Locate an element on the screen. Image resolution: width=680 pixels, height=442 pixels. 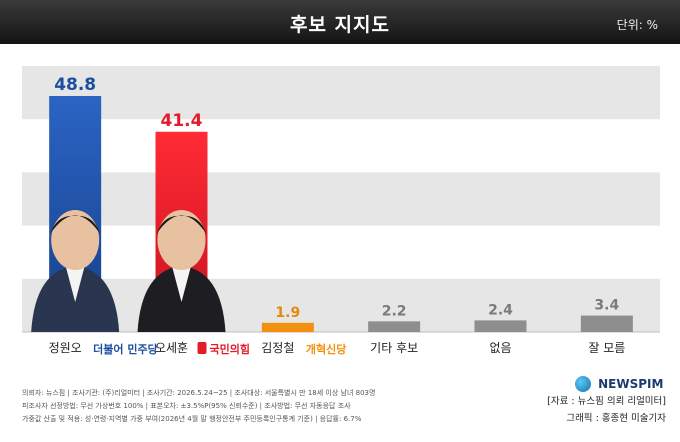
logo-text: NEWSPIM is located at coordinates (631, 383).